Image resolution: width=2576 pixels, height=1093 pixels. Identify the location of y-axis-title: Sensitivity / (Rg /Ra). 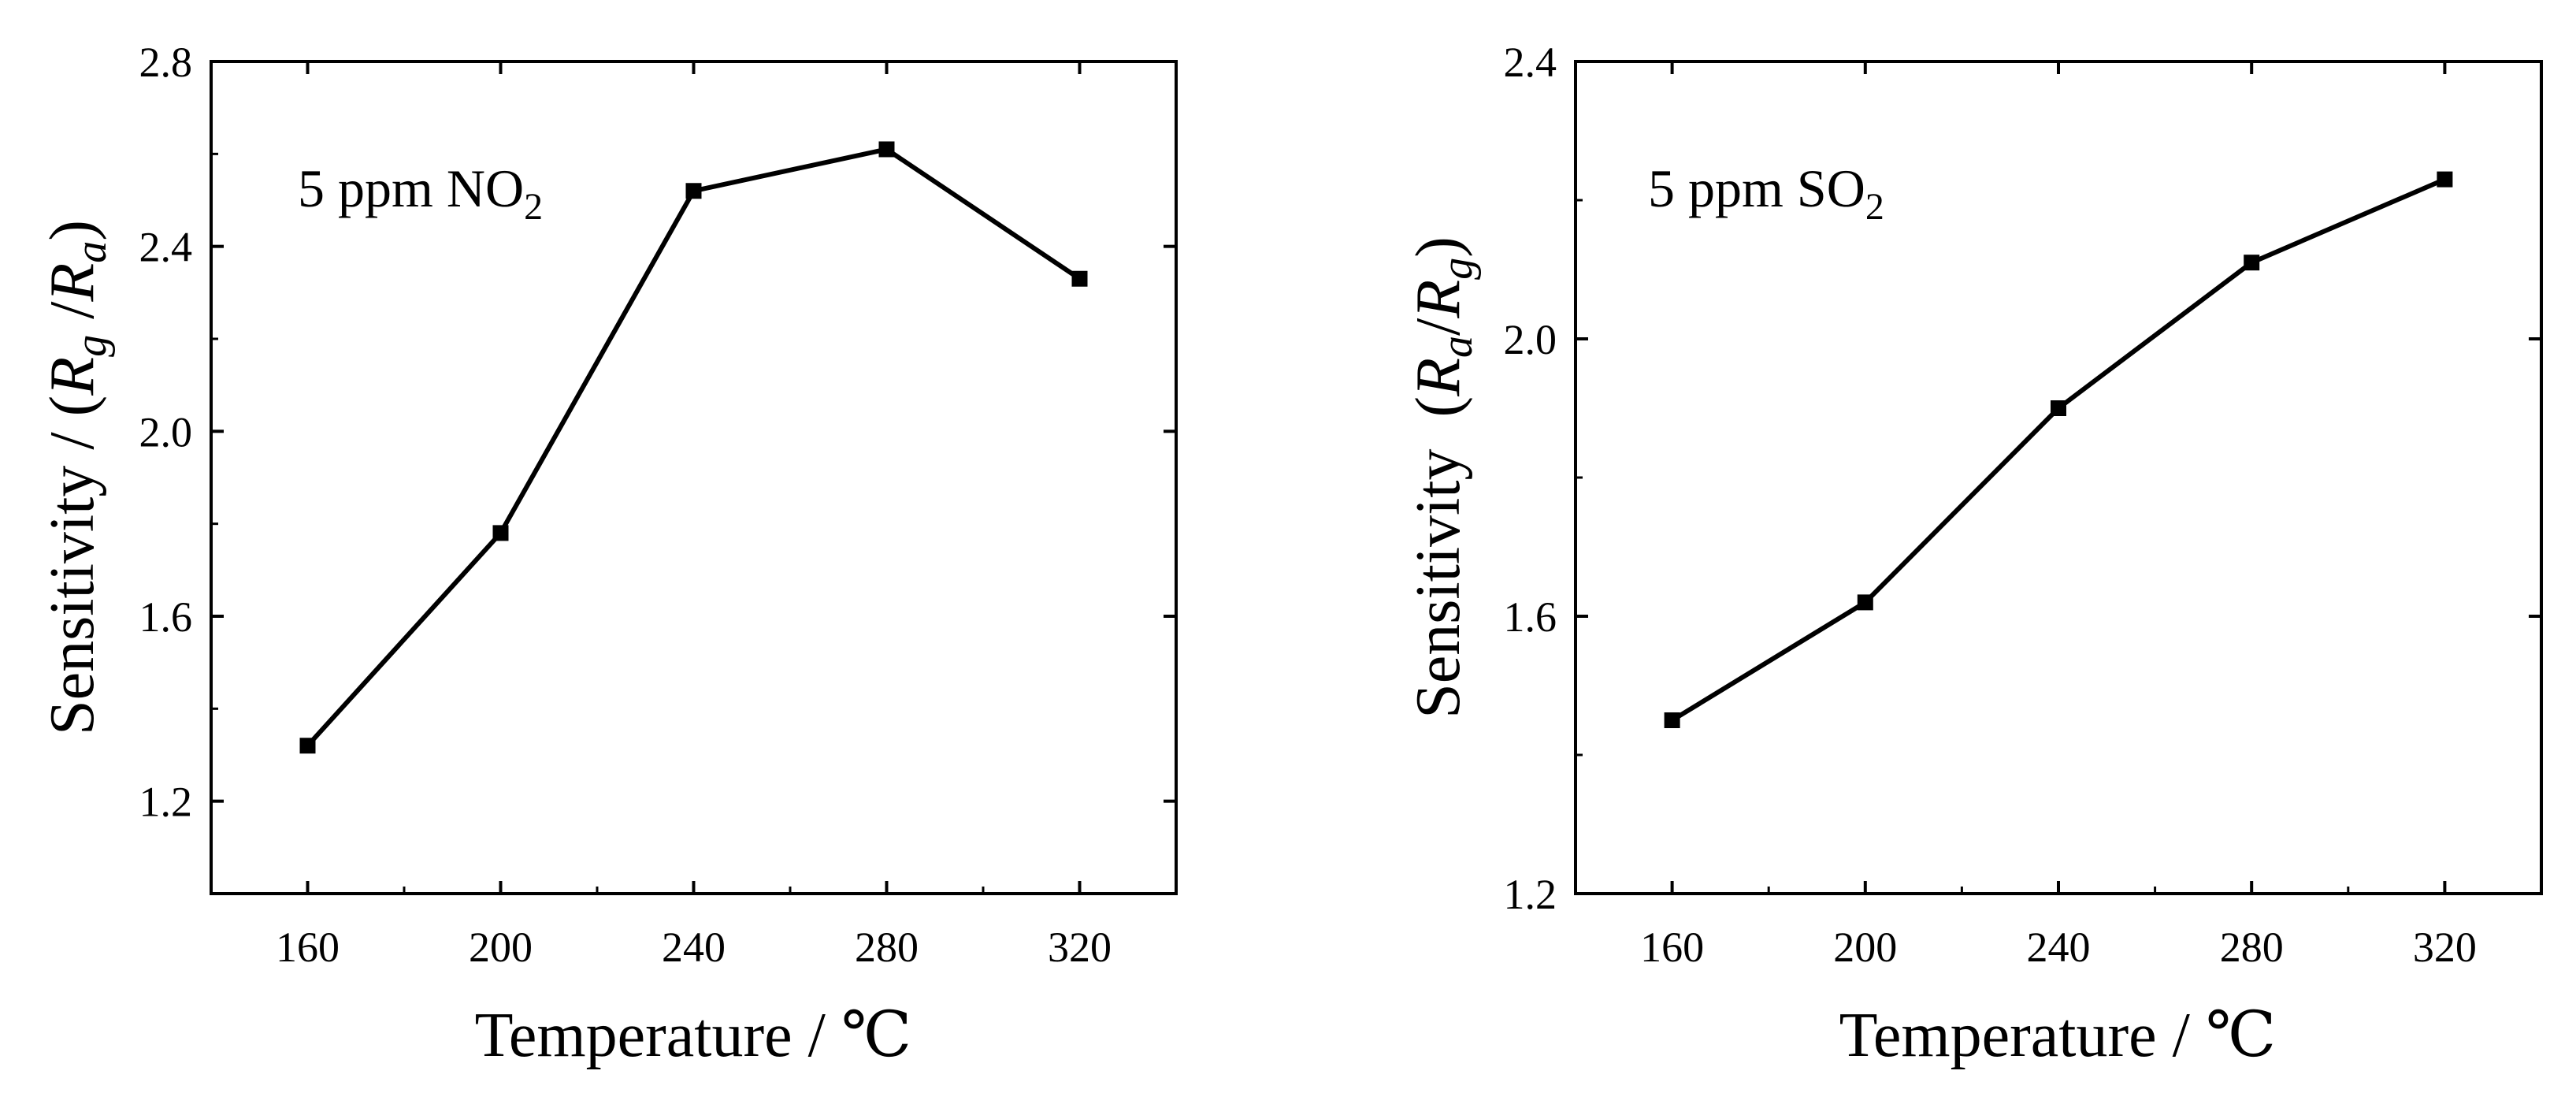
(77, 477).